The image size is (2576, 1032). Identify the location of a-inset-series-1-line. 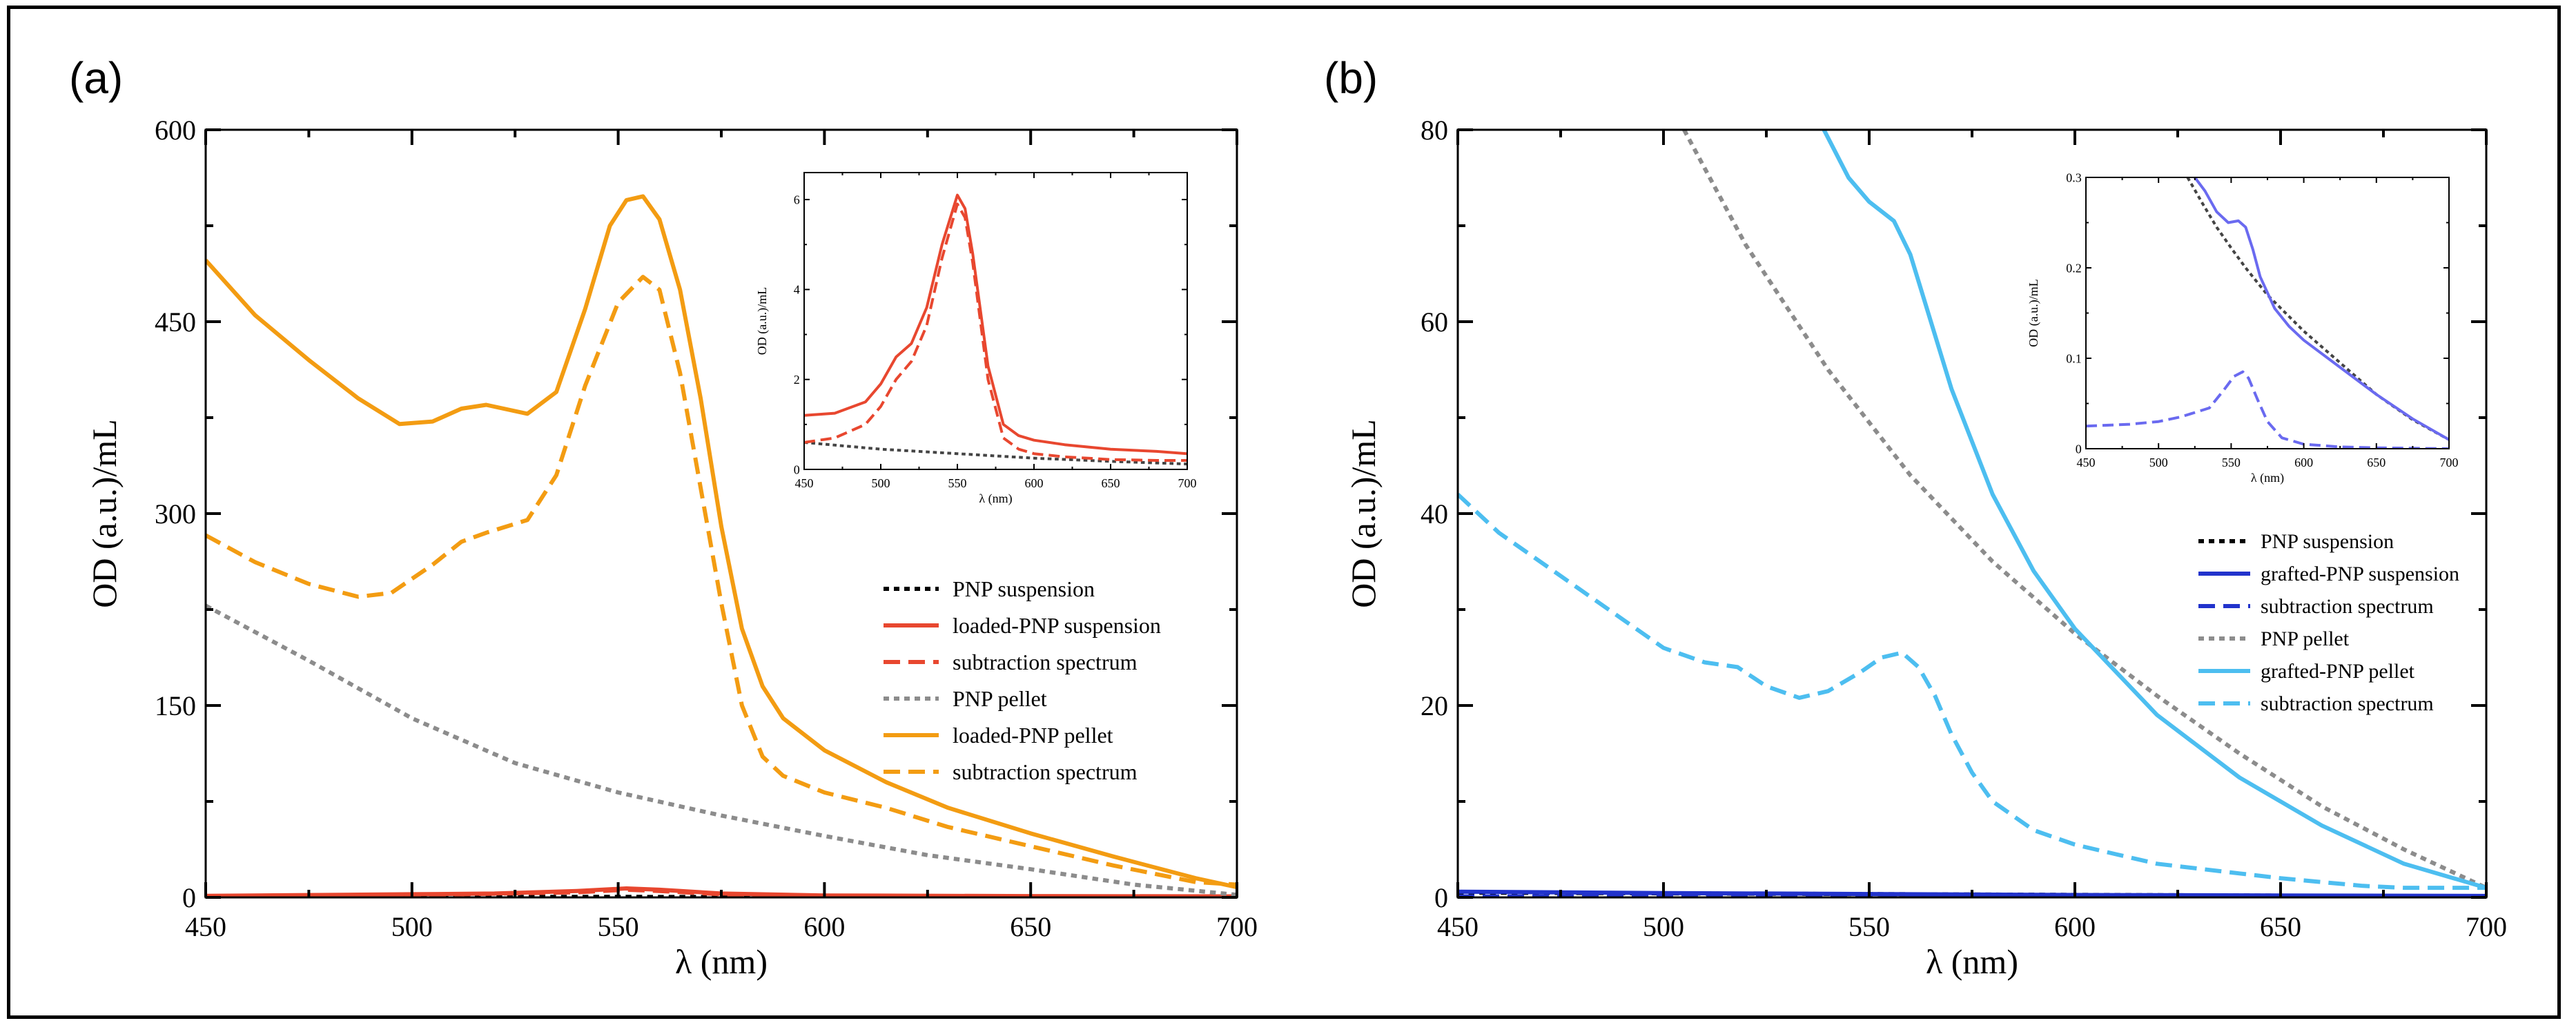
(995, 324).